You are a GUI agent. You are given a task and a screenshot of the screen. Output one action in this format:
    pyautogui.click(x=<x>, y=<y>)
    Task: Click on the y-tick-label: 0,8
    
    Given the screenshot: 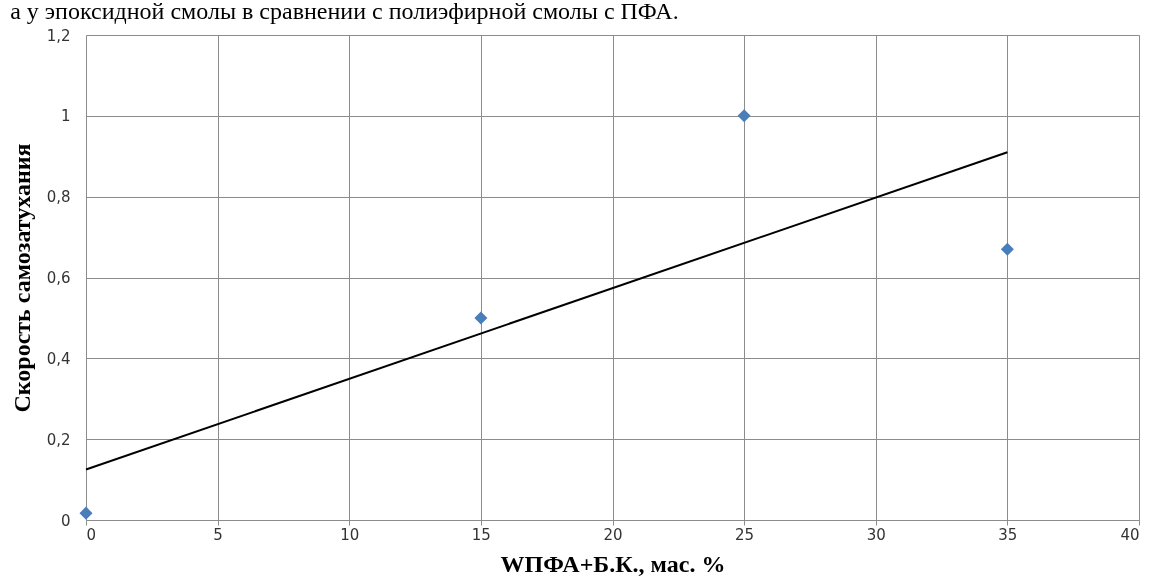 What is the action you would take?
    pyautogui.click(x=58, y=197)
    